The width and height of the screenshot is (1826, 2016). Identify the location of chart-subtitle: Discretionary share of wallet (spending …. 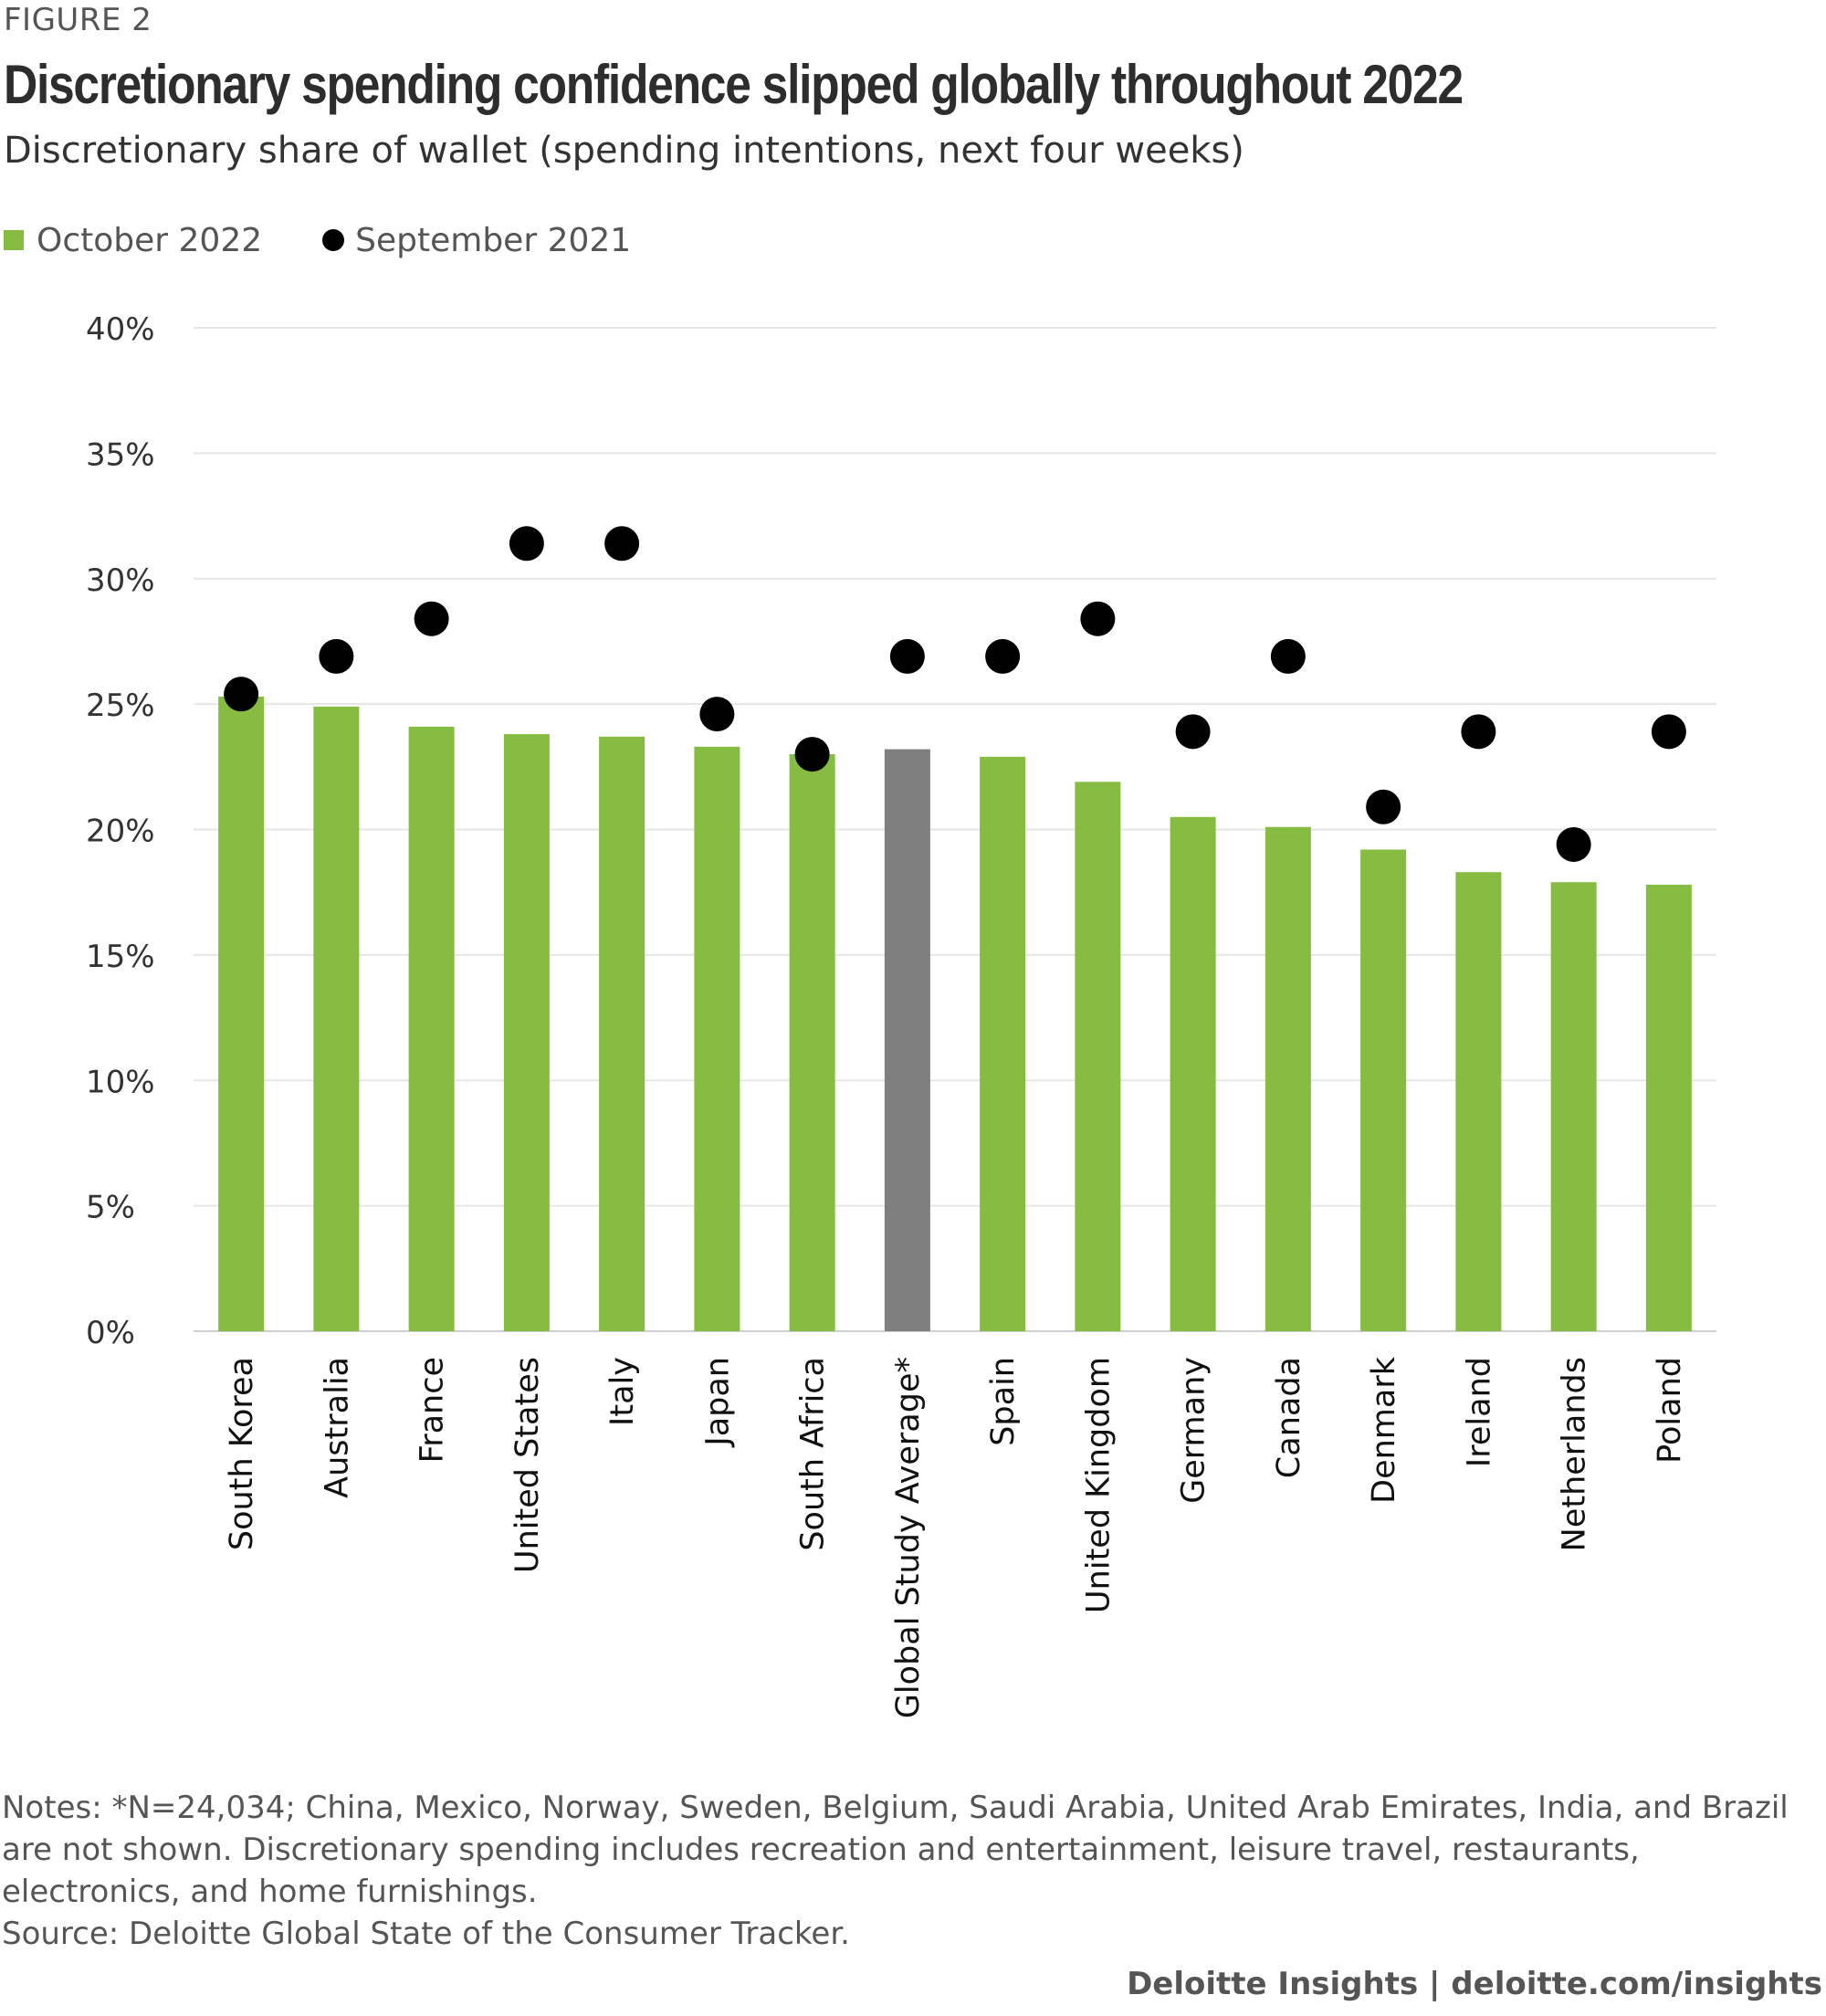
(624, 151).